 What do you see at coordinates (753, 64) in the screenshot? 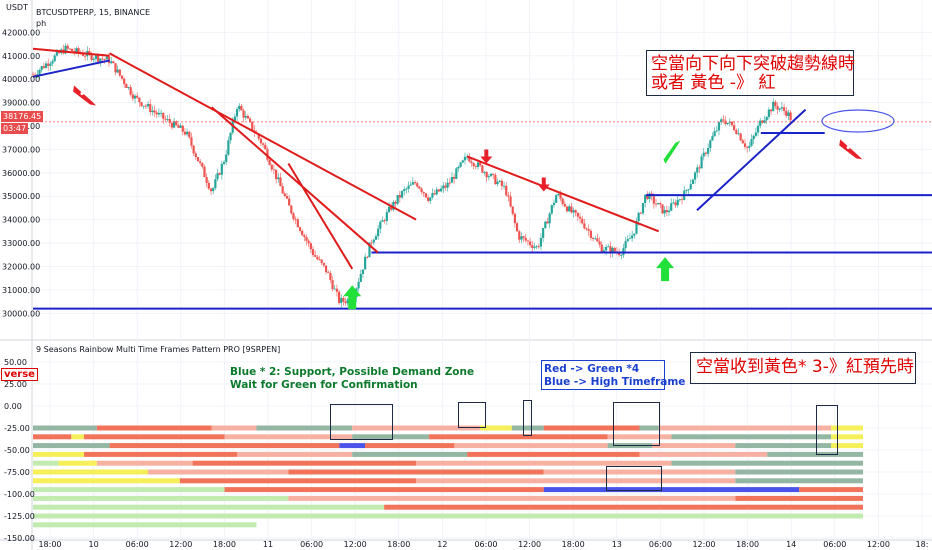
I see `note-top-red-1: 空當向下向下突破趨勢線時` at bounding box center [753, 64].